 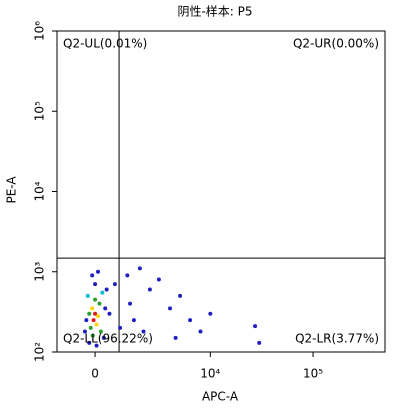 I want to click on quadrant-label: Q2-UR(0.00%), so click(x=336, y=44).